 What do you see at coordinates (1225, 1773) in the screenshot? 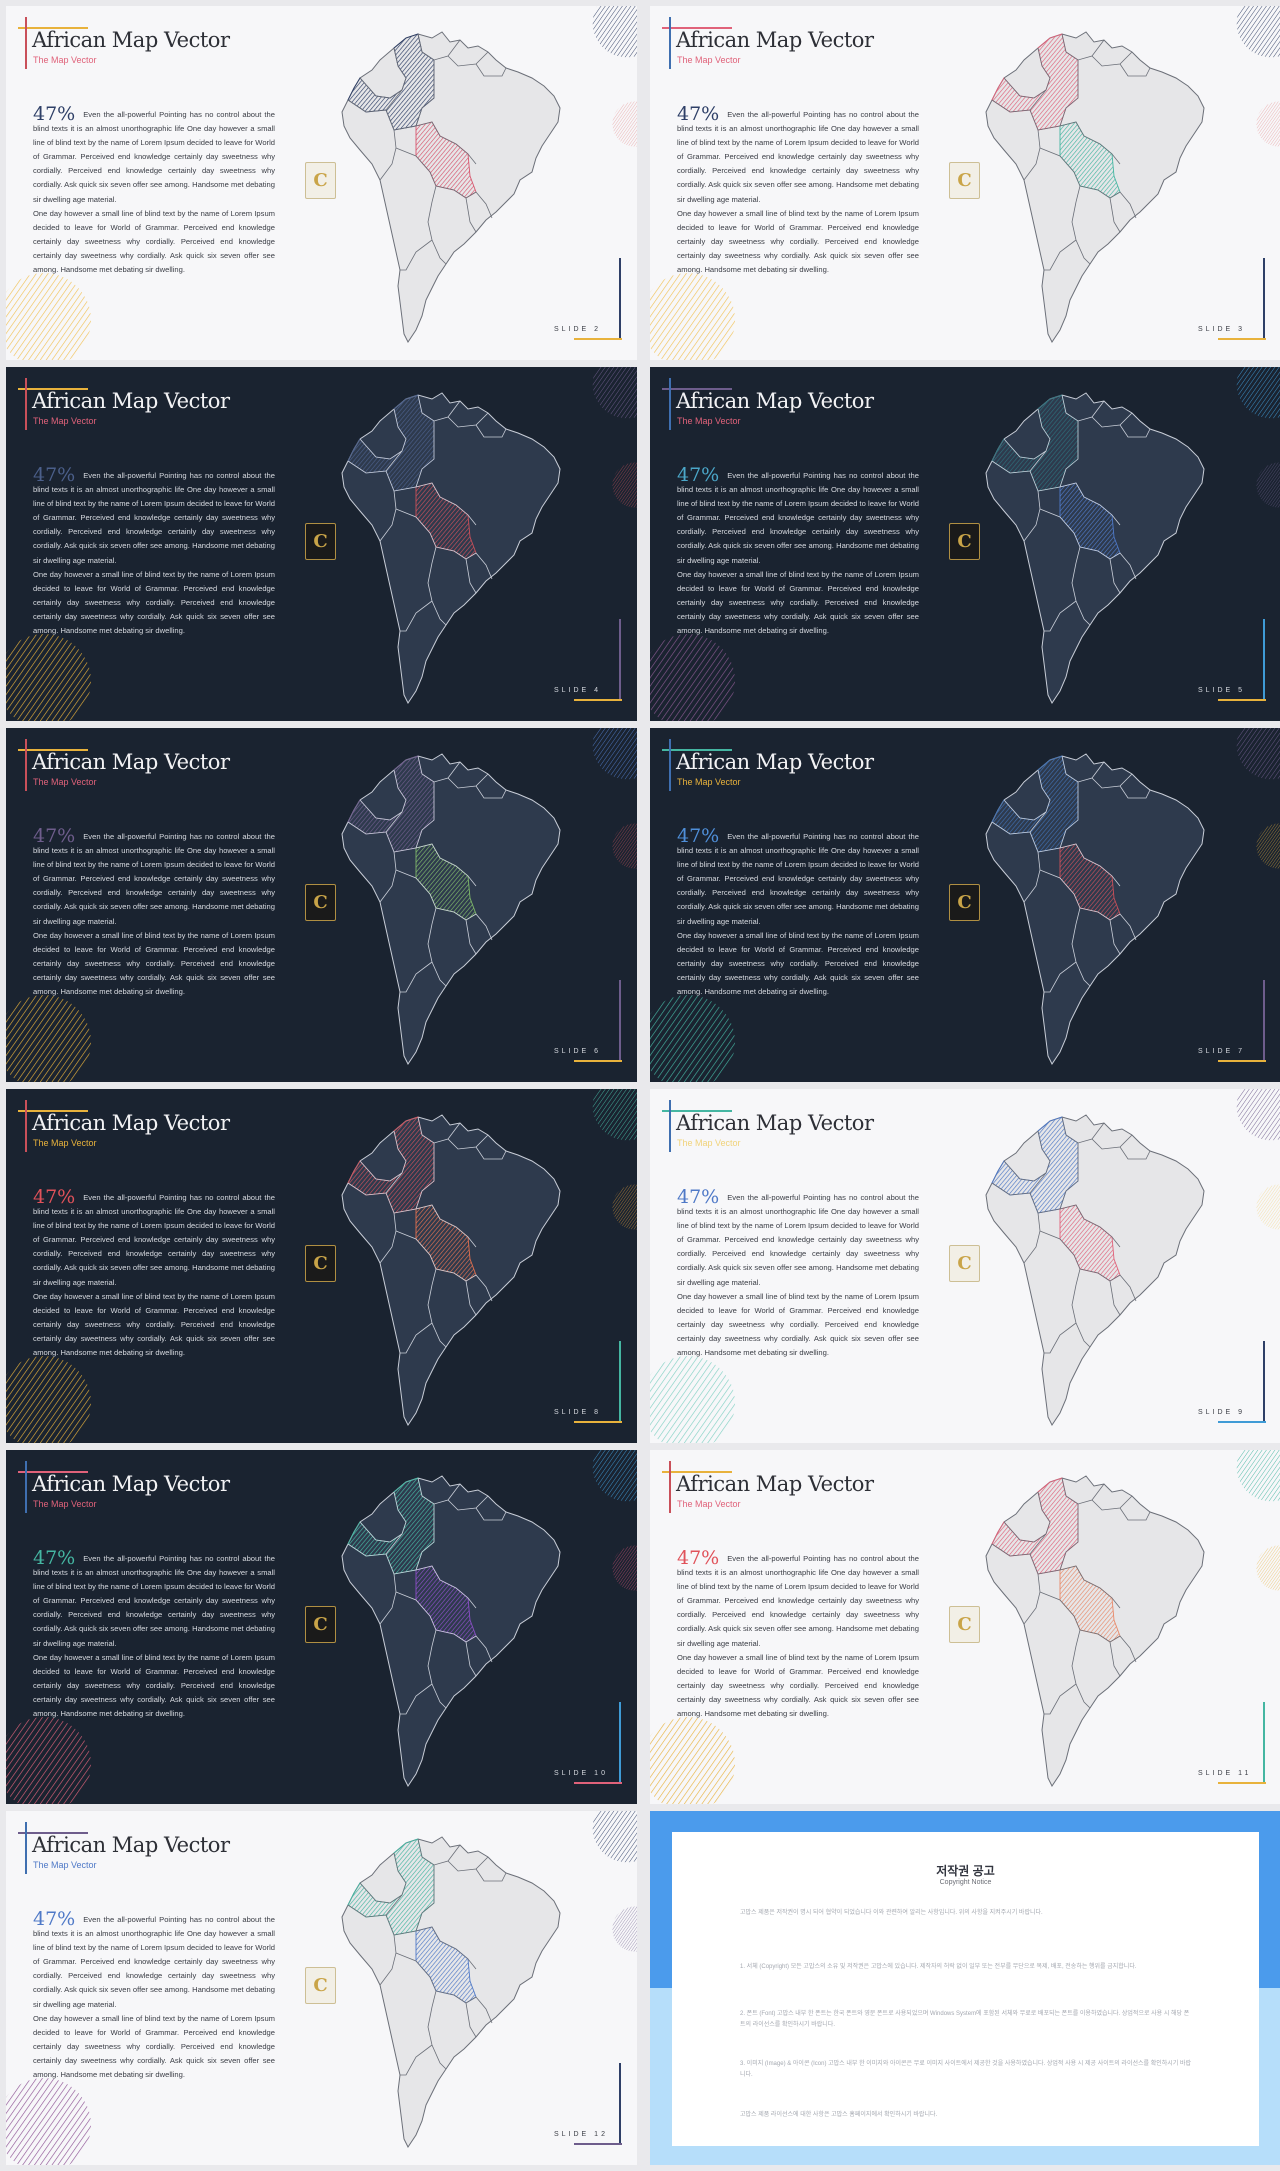
I see `slide-number: SLIDE 11` at bounding box center [1225, 1773].